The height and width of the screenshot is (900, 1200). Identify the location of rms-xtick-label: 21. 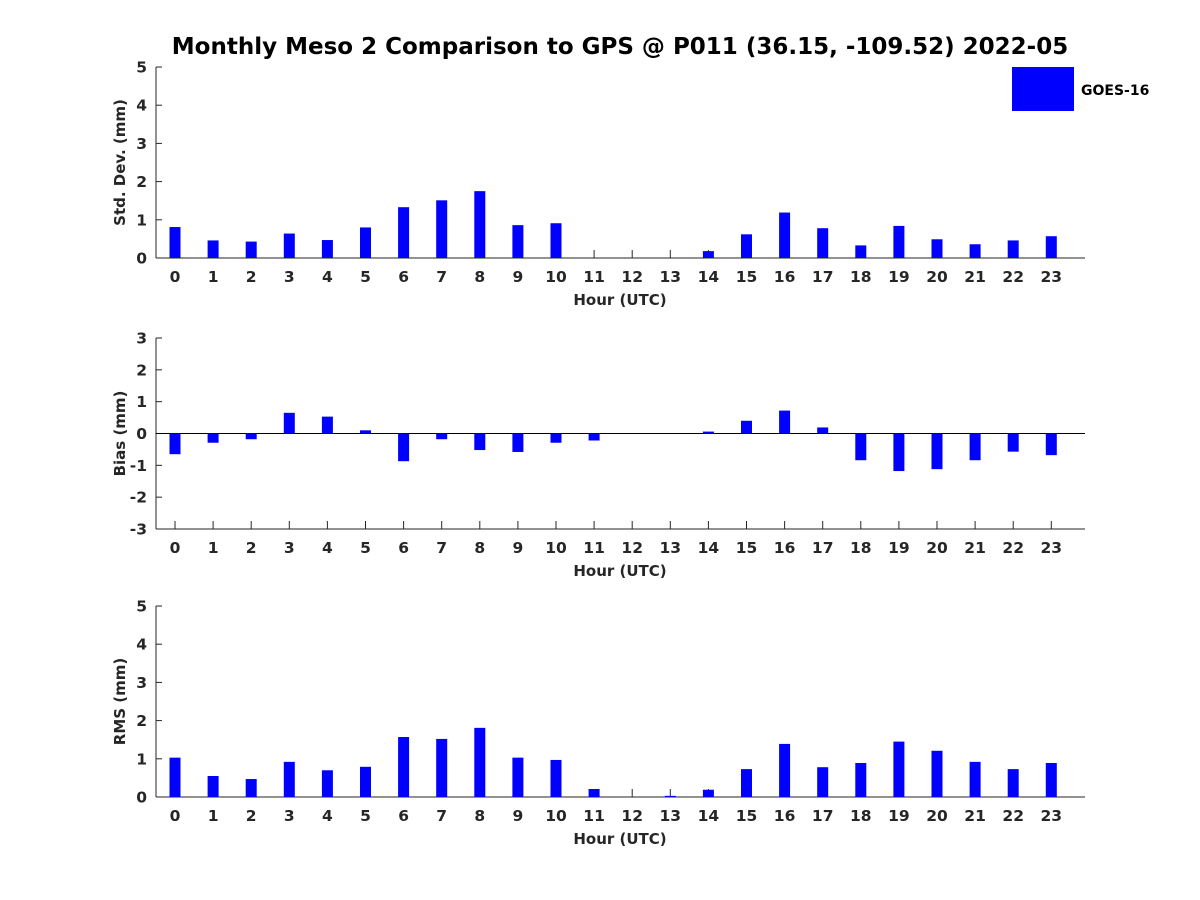
(975, 816).